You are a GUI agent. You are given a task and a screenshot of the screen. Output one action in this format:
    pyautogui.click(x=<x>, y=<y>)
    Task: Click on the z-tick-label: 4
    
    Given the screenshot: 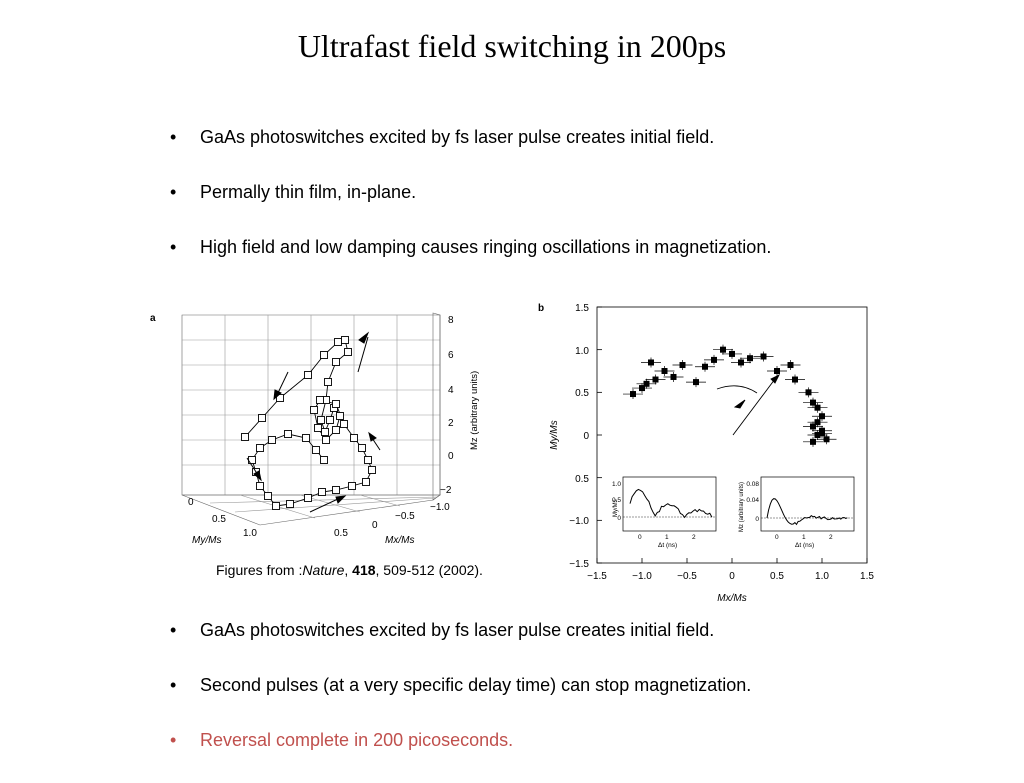 What is the action you would take?
    pyautogui.click(x=451, y=390)
    